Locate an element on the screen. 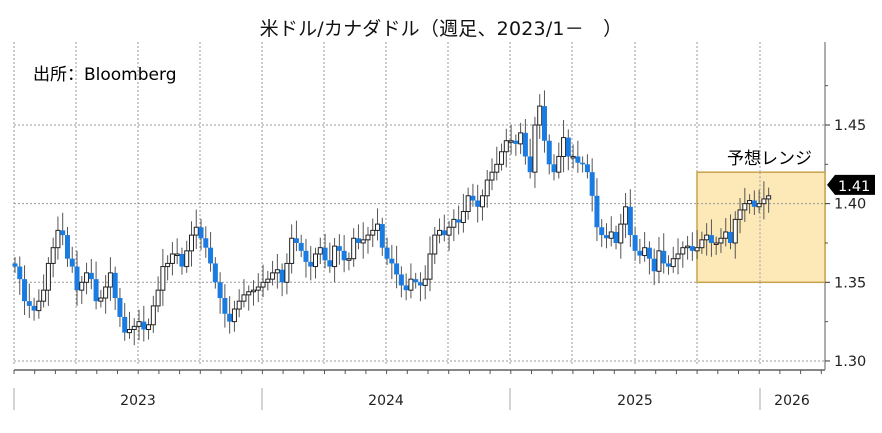 The width and height of the screenshot is (882, 433). svg-text: 2023 is located at coordinates (138, 401).